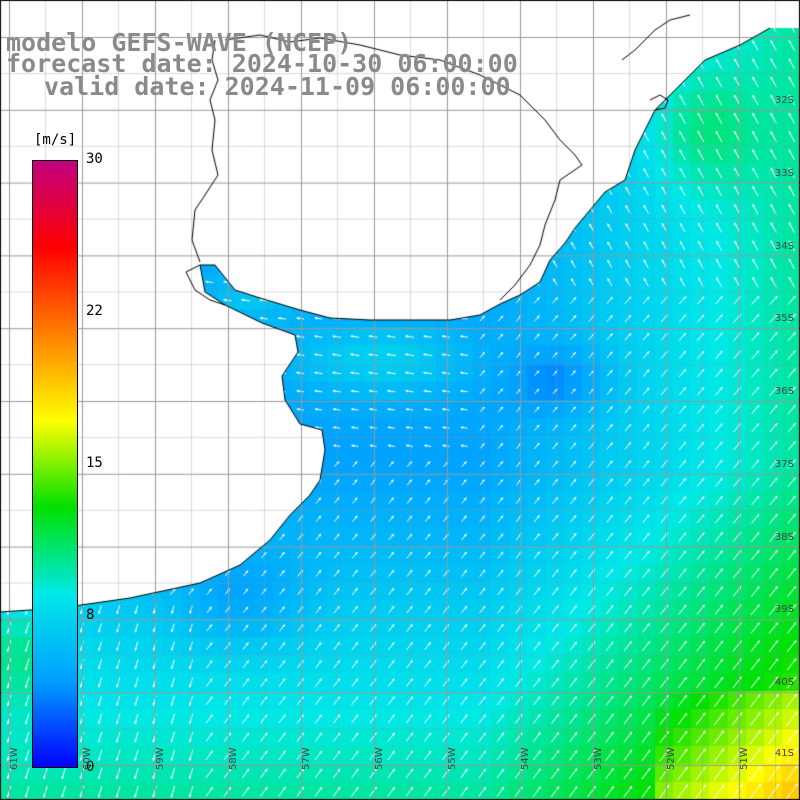 The width and height of the screenshot is (800, 800). What do you see at coordinates (744, 758) in the screenshot?
I see `lon-label: 51W` at bounding box center [744, 758].